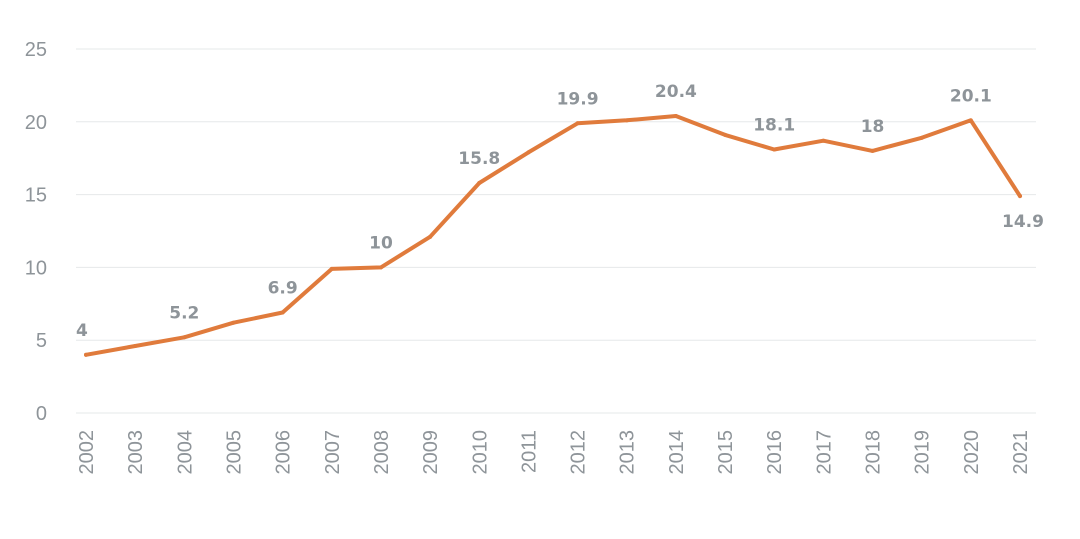 The width and height of the screenshot is (1080, 539). I want to click on data-label: 6.9, so click(283, 289).